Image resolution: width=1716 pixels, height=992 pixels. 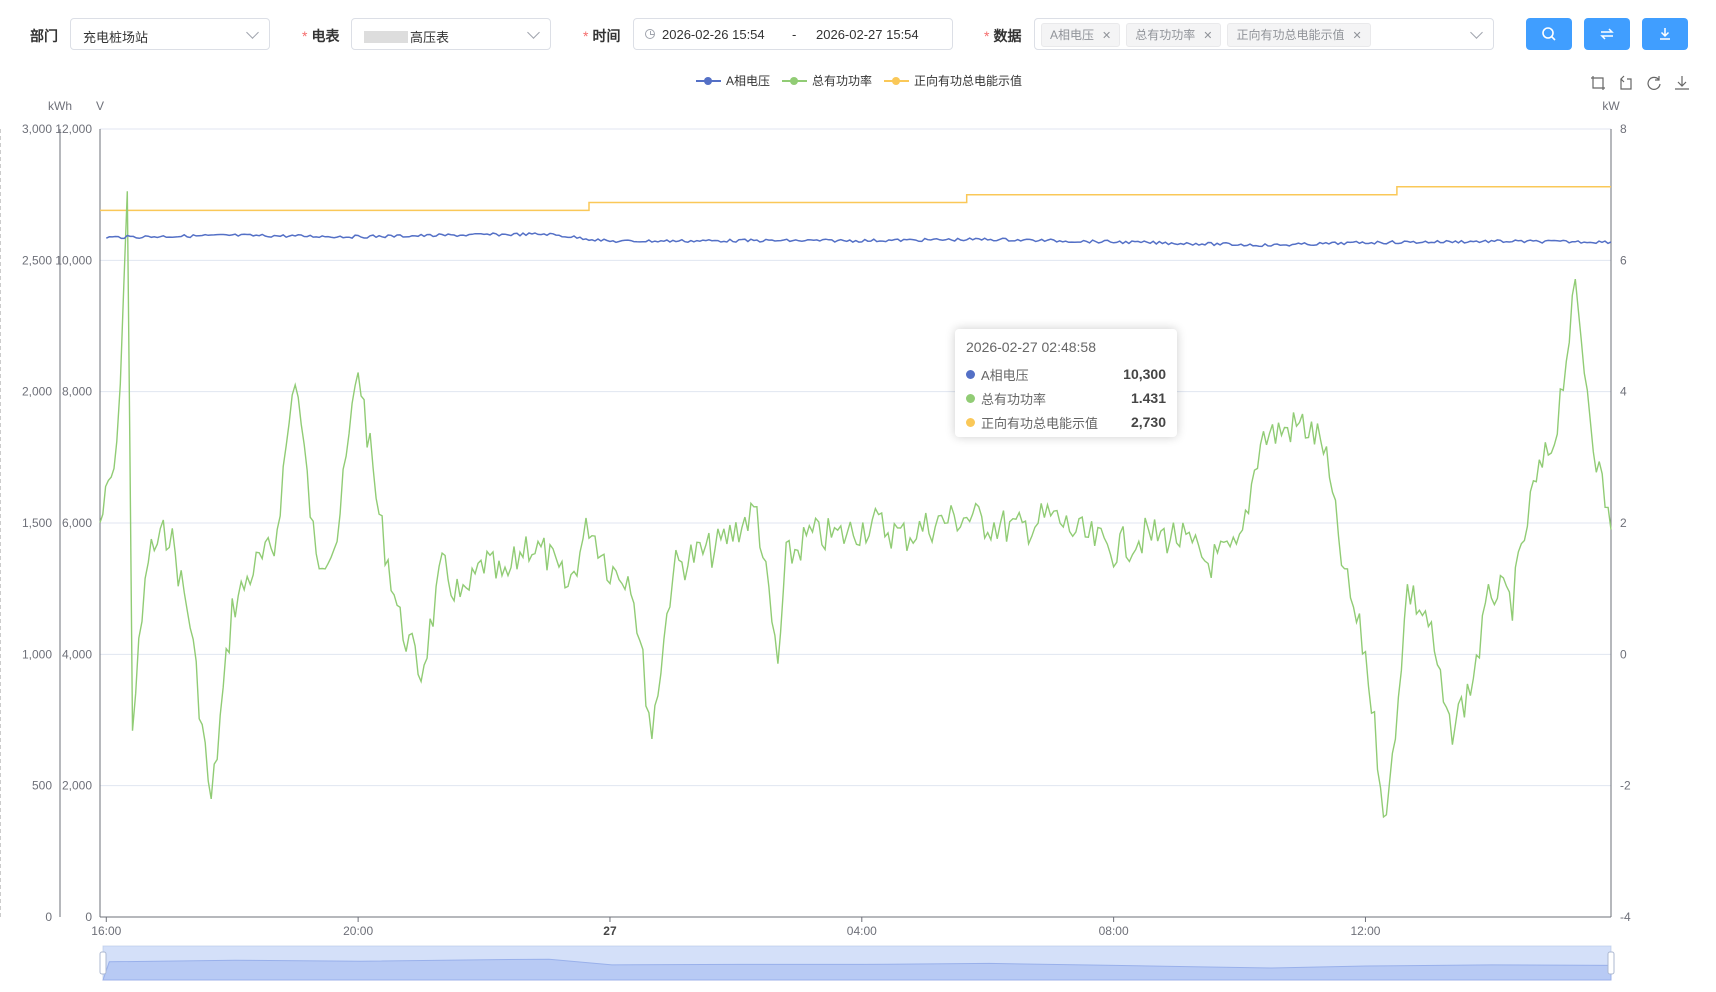 I want to click on y-tick-label-v: 8,000, so click(x=77, y=392).